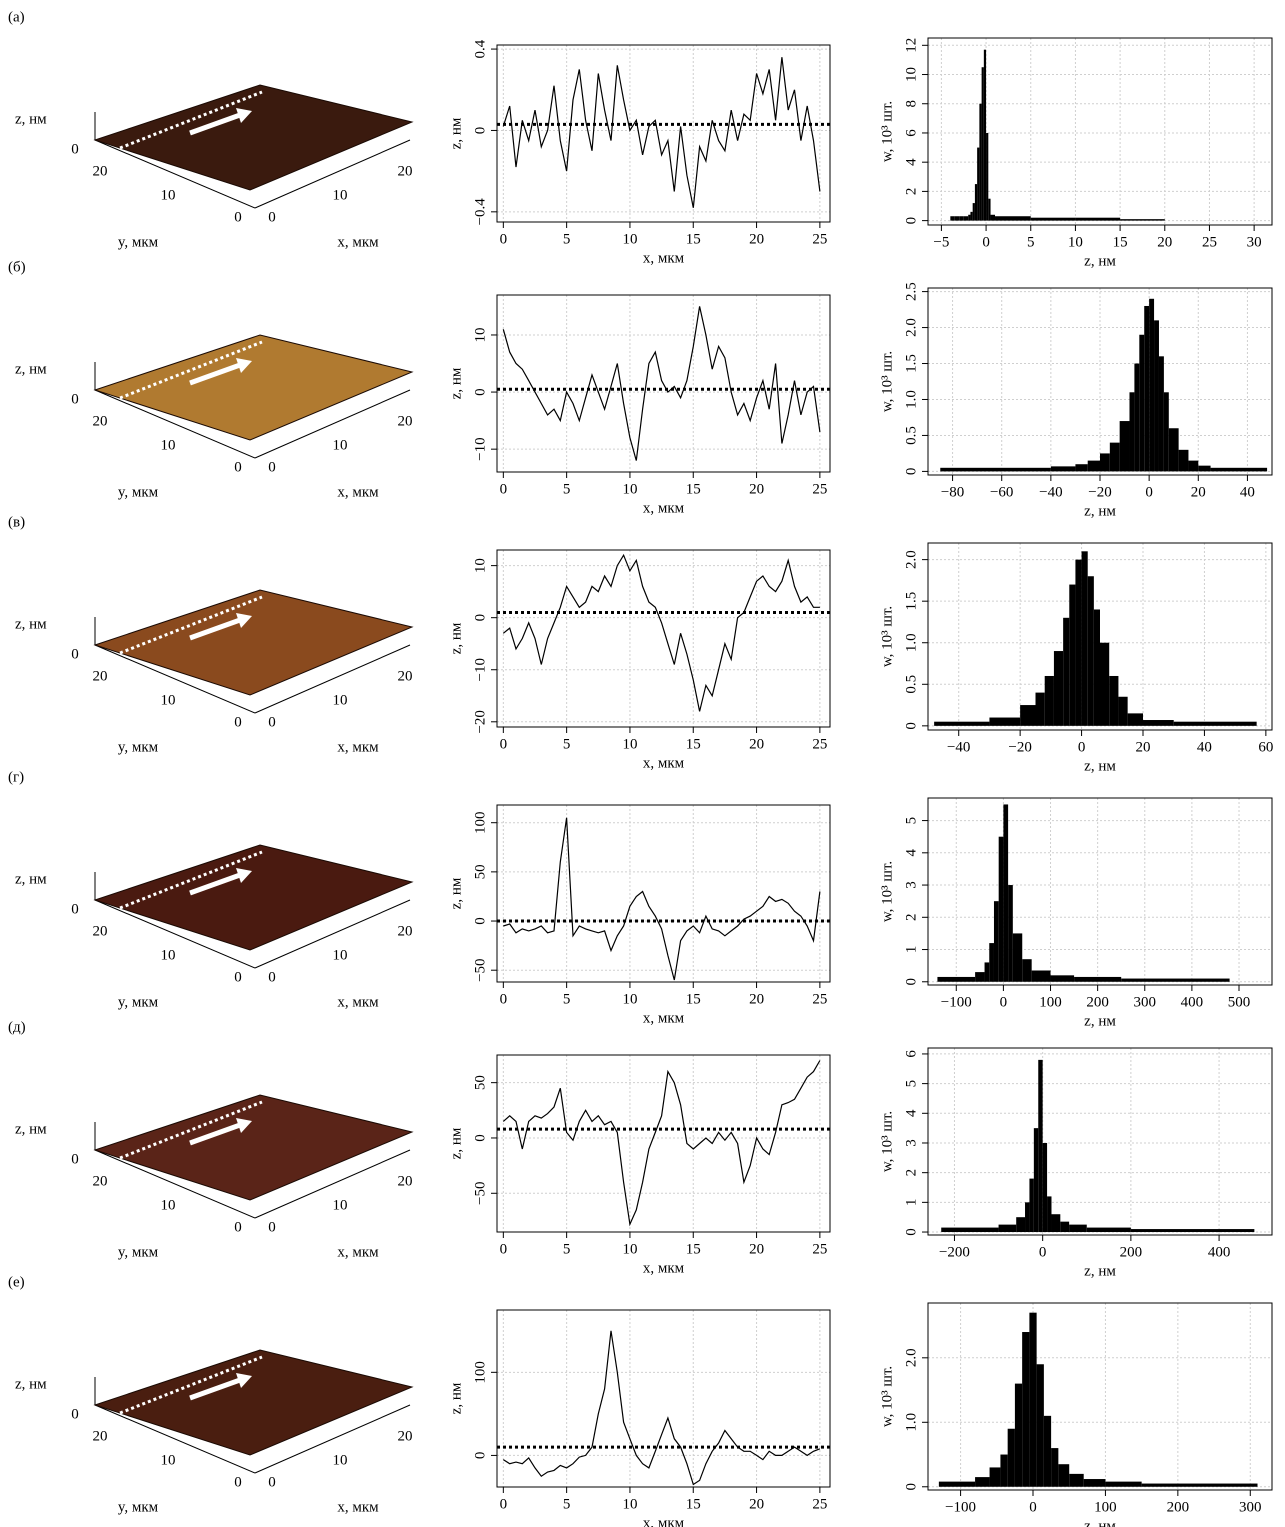  What do you see at coordinates (911, 1054) in the screenshot?
I see `y-tick-label: 6` at bounding box center [911, 1054].